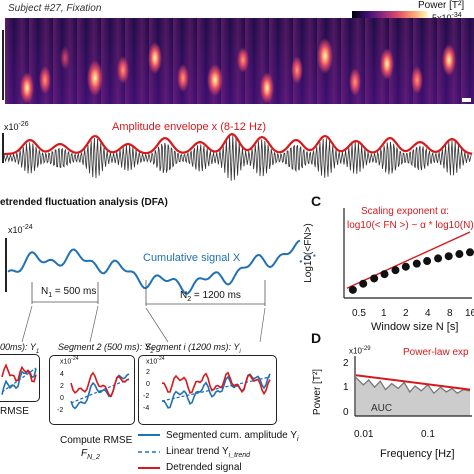 This screenshot has width=474, height=474. Describe the element at coordinates (96, 440) in the screenshot. I see `compute-rmse-label: Compute RMSE` at that location.